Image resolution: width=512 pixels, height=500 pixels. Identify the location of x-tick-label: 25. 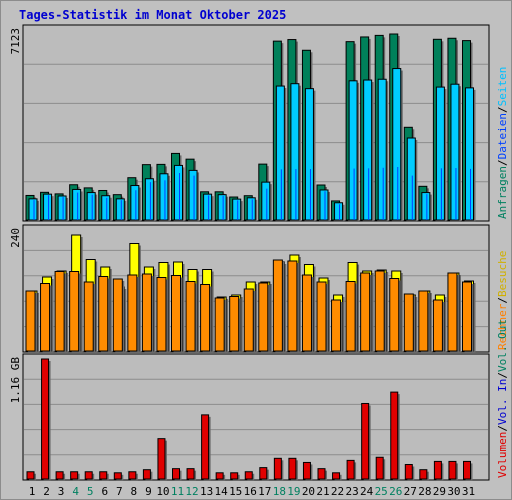
(381, 491).